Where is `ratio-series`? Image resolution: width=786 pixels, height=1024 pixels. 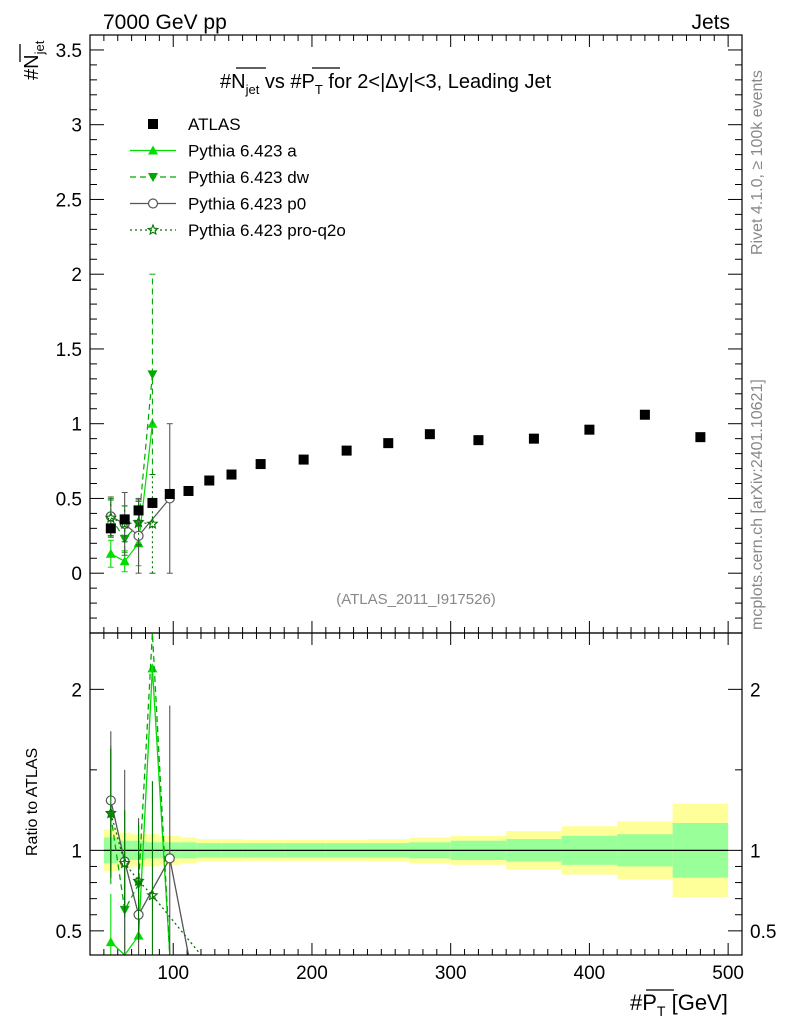 ratio-series is located at coordinates (153, 794).